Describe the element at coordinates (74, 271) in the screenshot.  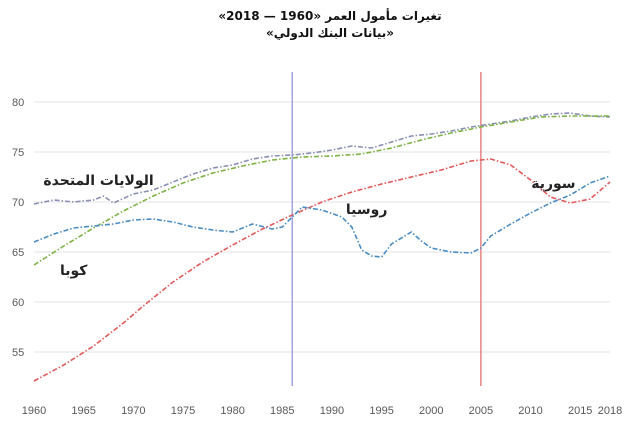
I see `series-label-4: كوبا` at that location.